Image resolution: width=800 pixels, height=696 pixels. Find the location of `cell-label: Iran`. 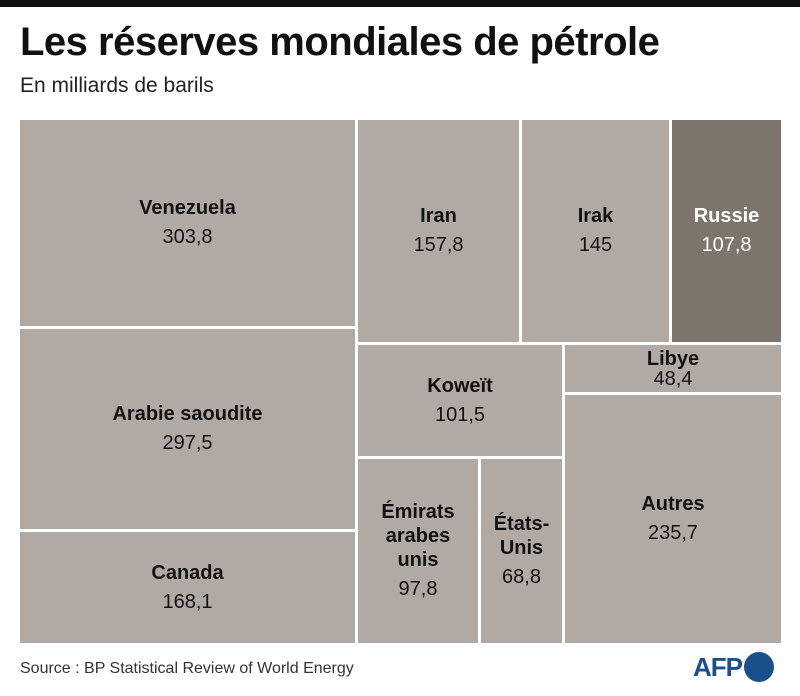

cell-label: Iran is located at coordinates (438, 216).